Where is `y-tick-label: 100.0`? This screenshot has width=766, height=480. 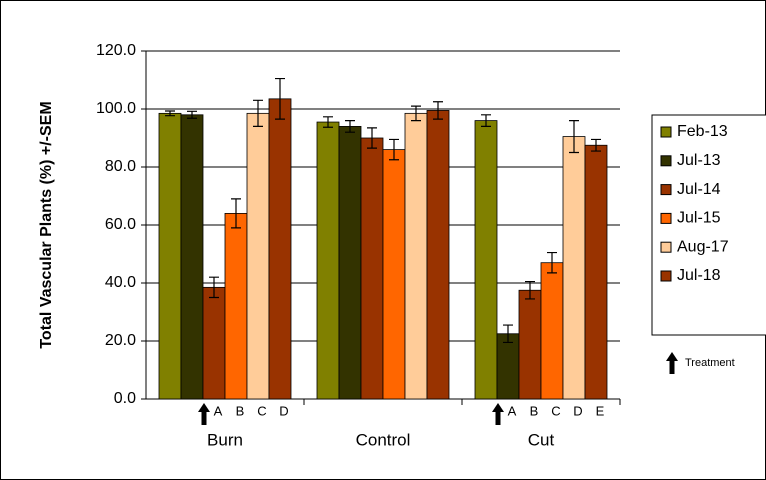
y-tick-label: 100.0 is located at coordinates (116, 108).